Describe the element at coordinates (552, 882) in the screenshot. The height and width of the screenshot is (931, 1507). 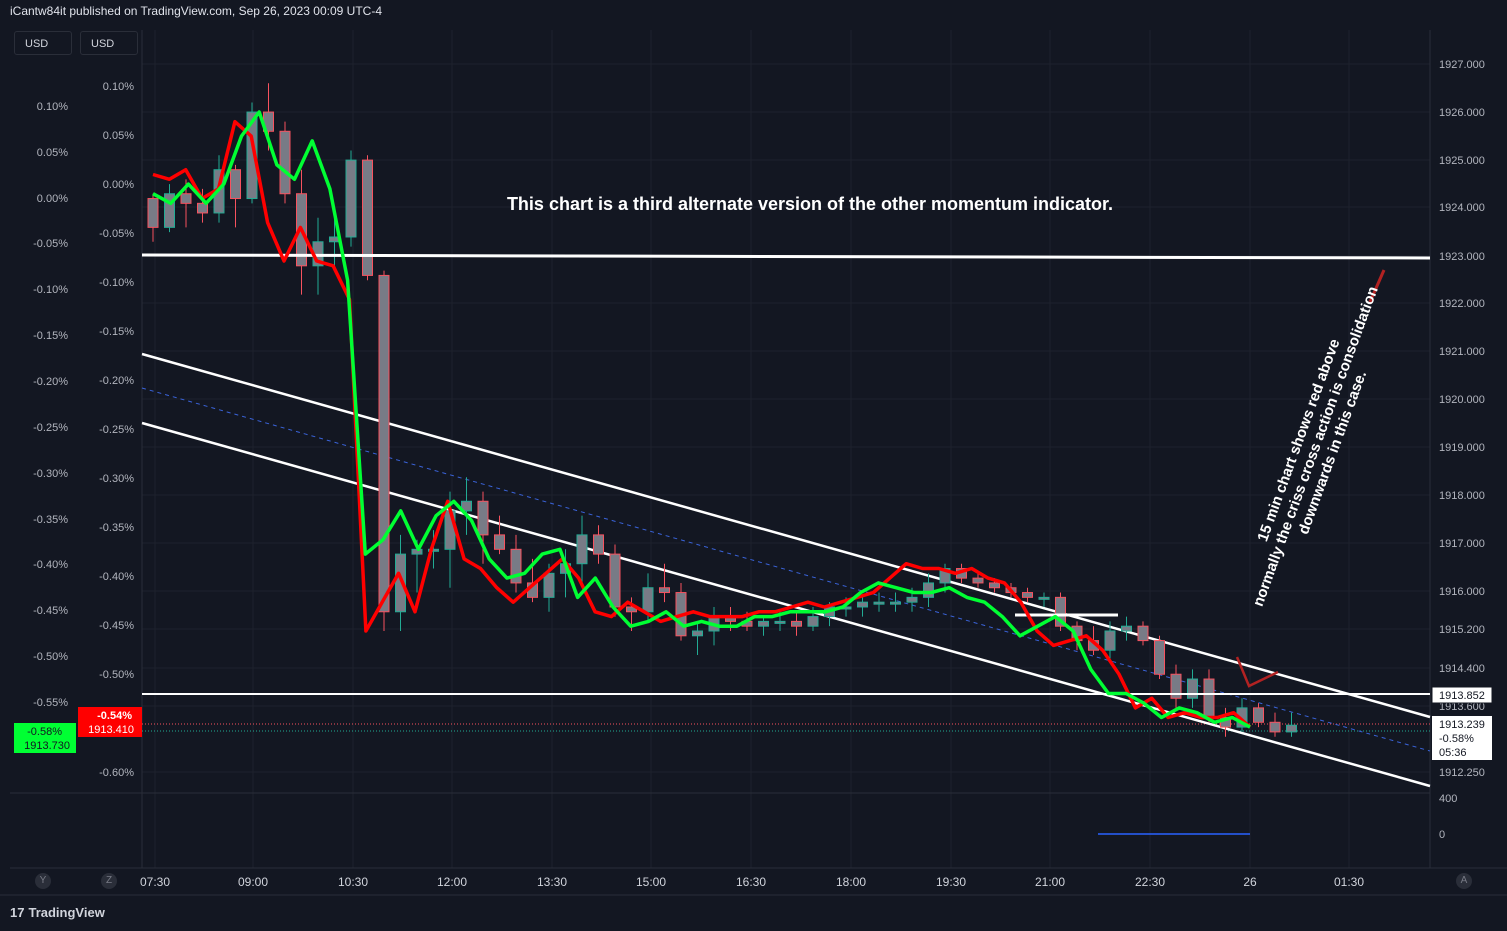
I see `time-tick-label: 13:30` at that location.